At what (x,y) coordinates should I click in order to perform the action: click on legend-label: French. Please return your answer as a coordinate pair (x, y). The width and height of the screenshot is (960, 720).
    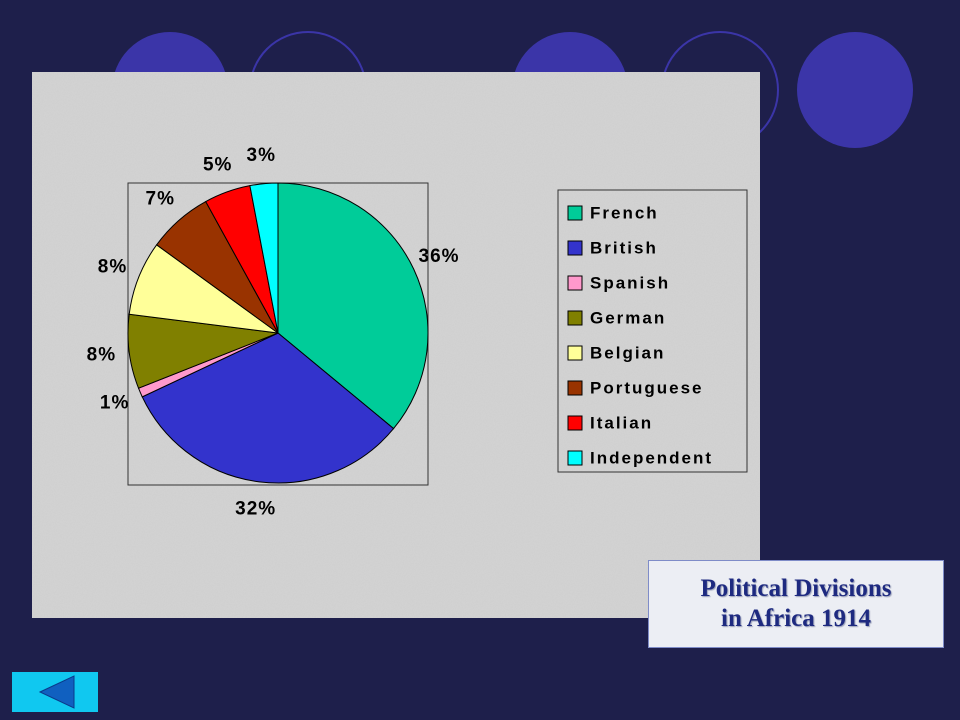
    Looking at the image, I should click on (624, 212).